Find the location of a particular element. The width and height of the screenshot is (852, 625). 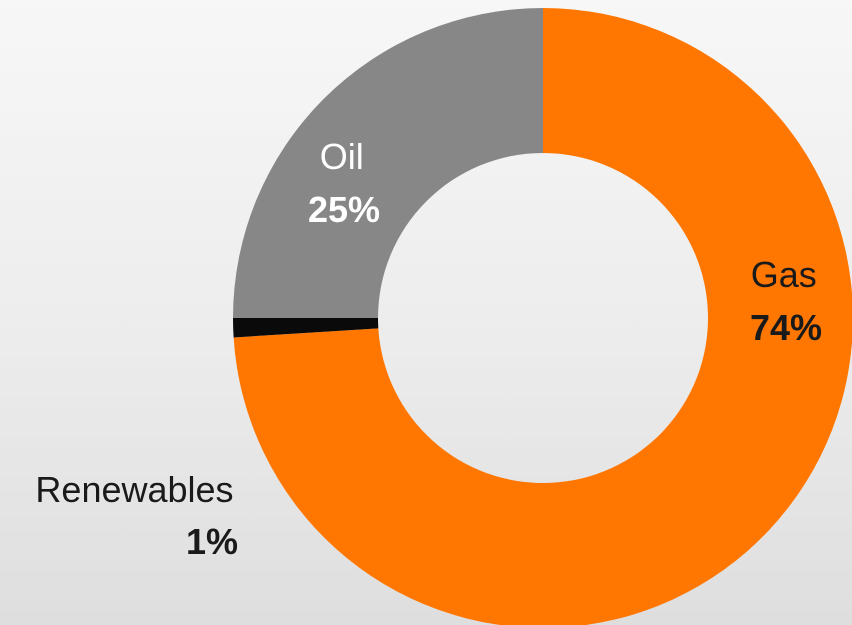

slice-renewables is located at coordinates (306, 328).